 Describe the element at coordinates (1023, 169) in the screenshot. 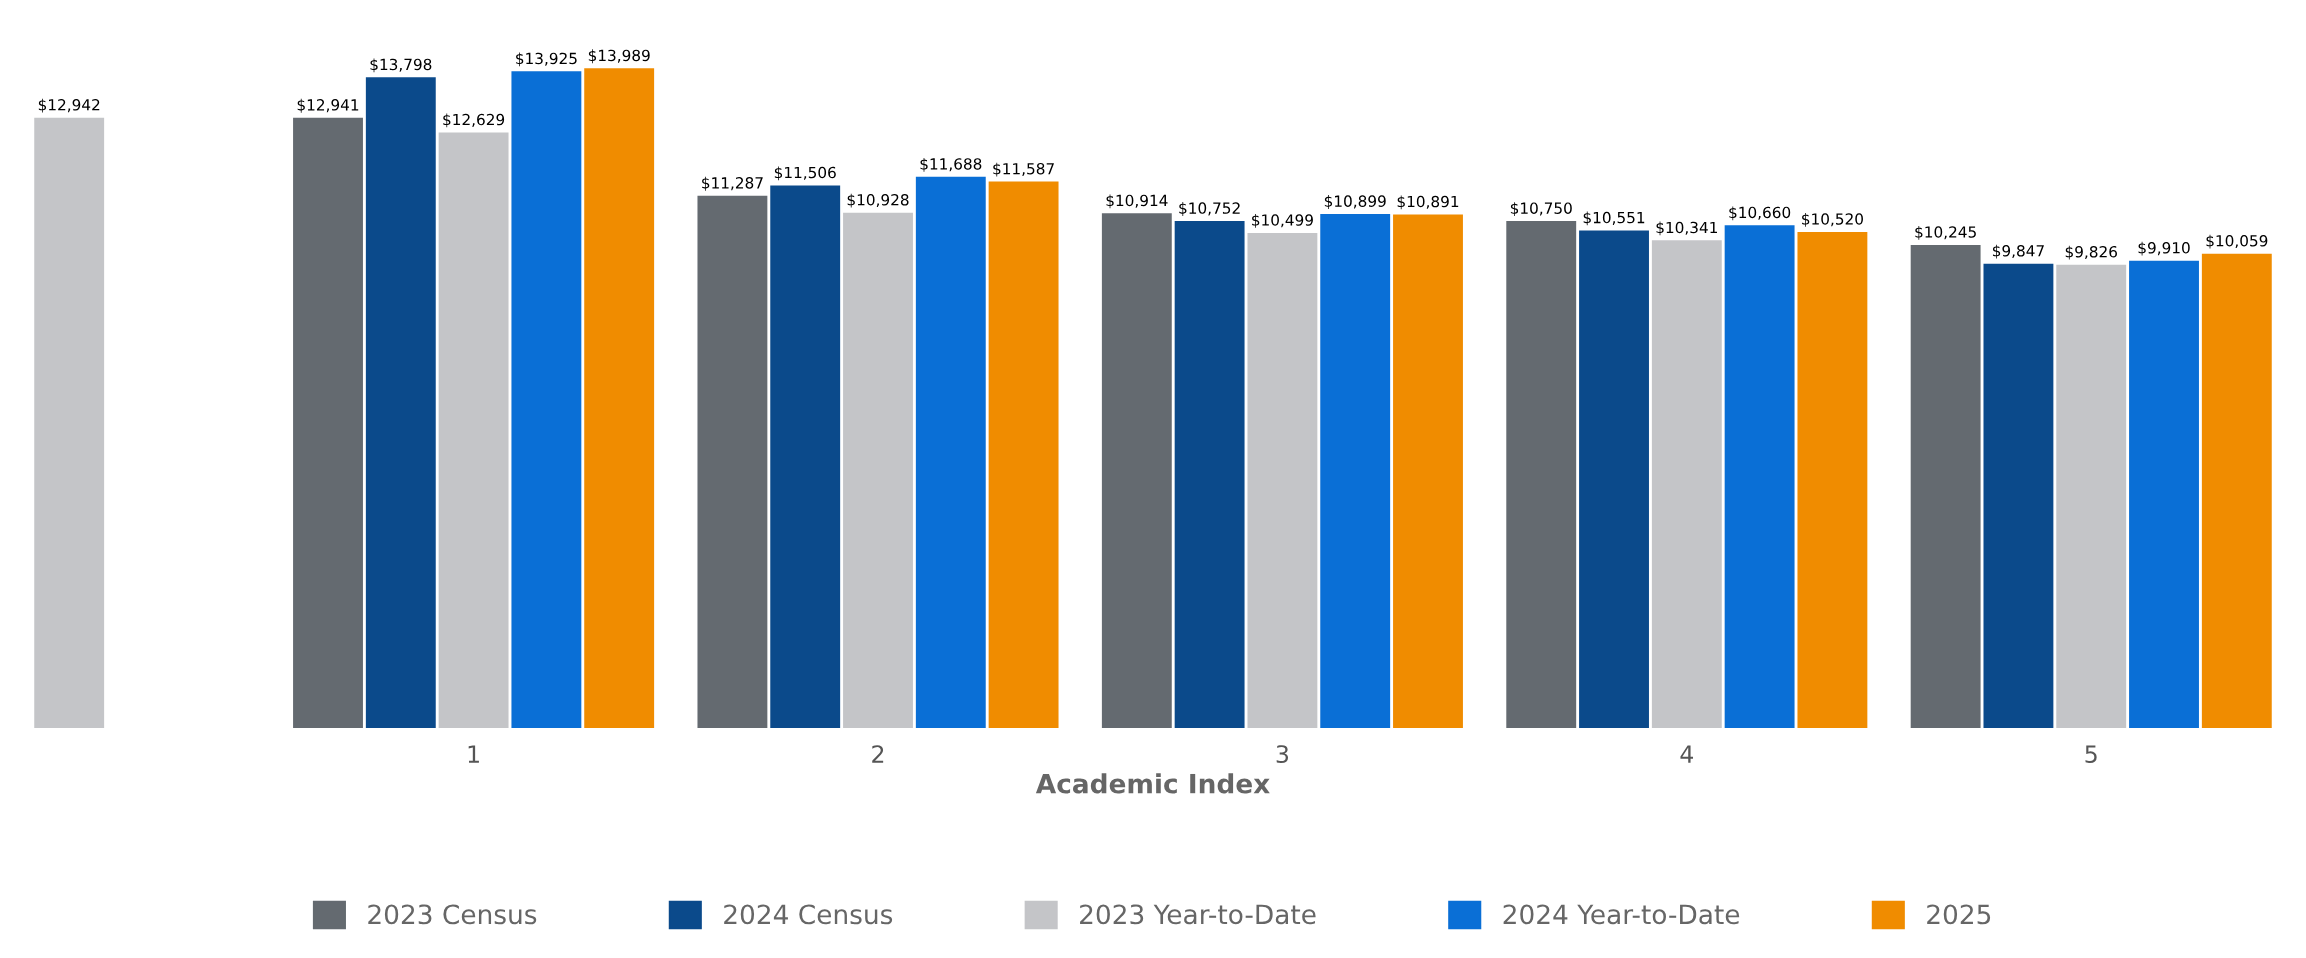

I see `data-label: $11,587` at that location.